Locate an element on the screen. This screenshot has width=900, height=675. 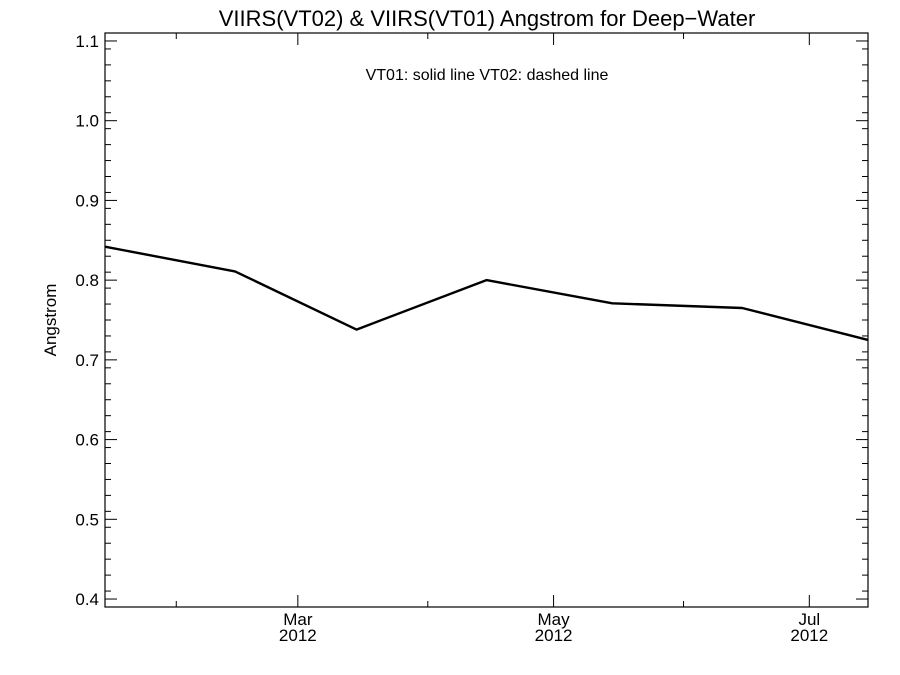
y-axis-label: Angstrom is located at coordinates (50, 320).